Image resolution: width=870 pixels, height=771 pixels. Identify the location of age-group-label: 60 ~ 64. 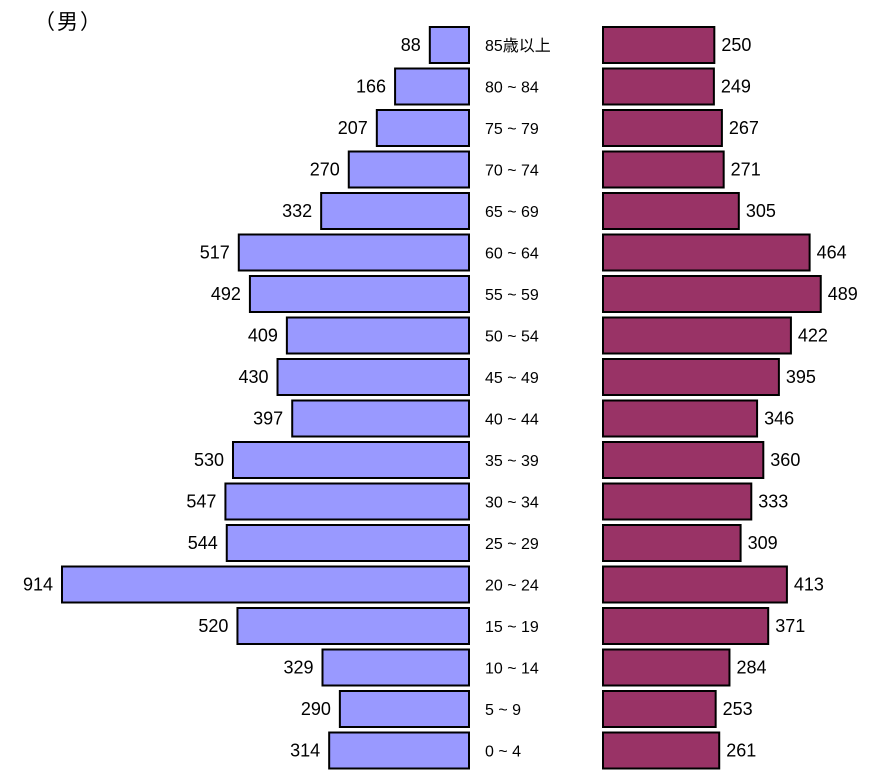
(512, 254).